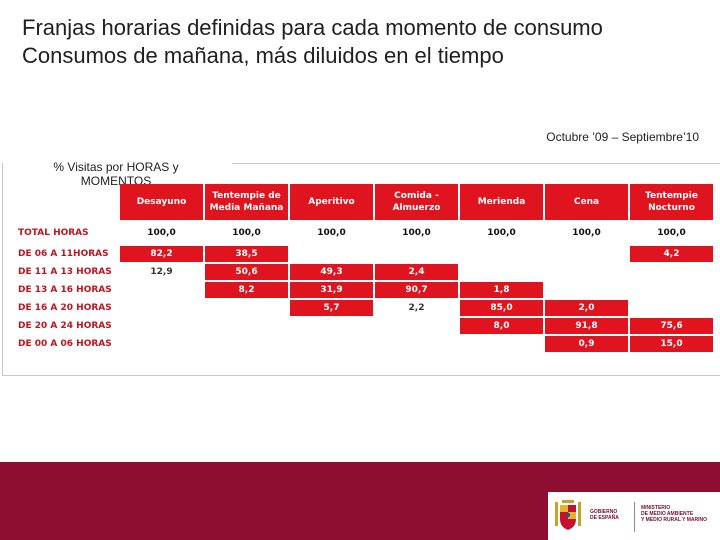 This screenshot has height=540, width=720. What do you see at coordinates (622, 137) in the screenshot?
I see `period-label: Octubre ’09 – Septiembre’10` at bounding box center [622, 137].